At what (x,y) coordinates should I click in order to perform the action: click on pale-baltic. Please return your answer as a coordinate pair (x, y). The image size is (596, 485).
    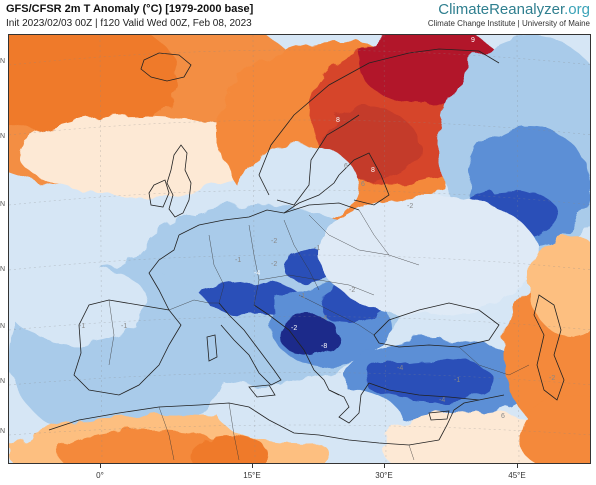
    Looking at the image, I should click on (299, 185).